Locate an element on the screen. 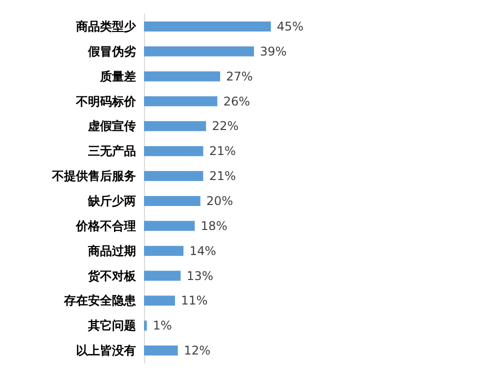 This screenshot has height=377, width=483. y-tick-label: 质量差 is located at coordinates (117, 76).